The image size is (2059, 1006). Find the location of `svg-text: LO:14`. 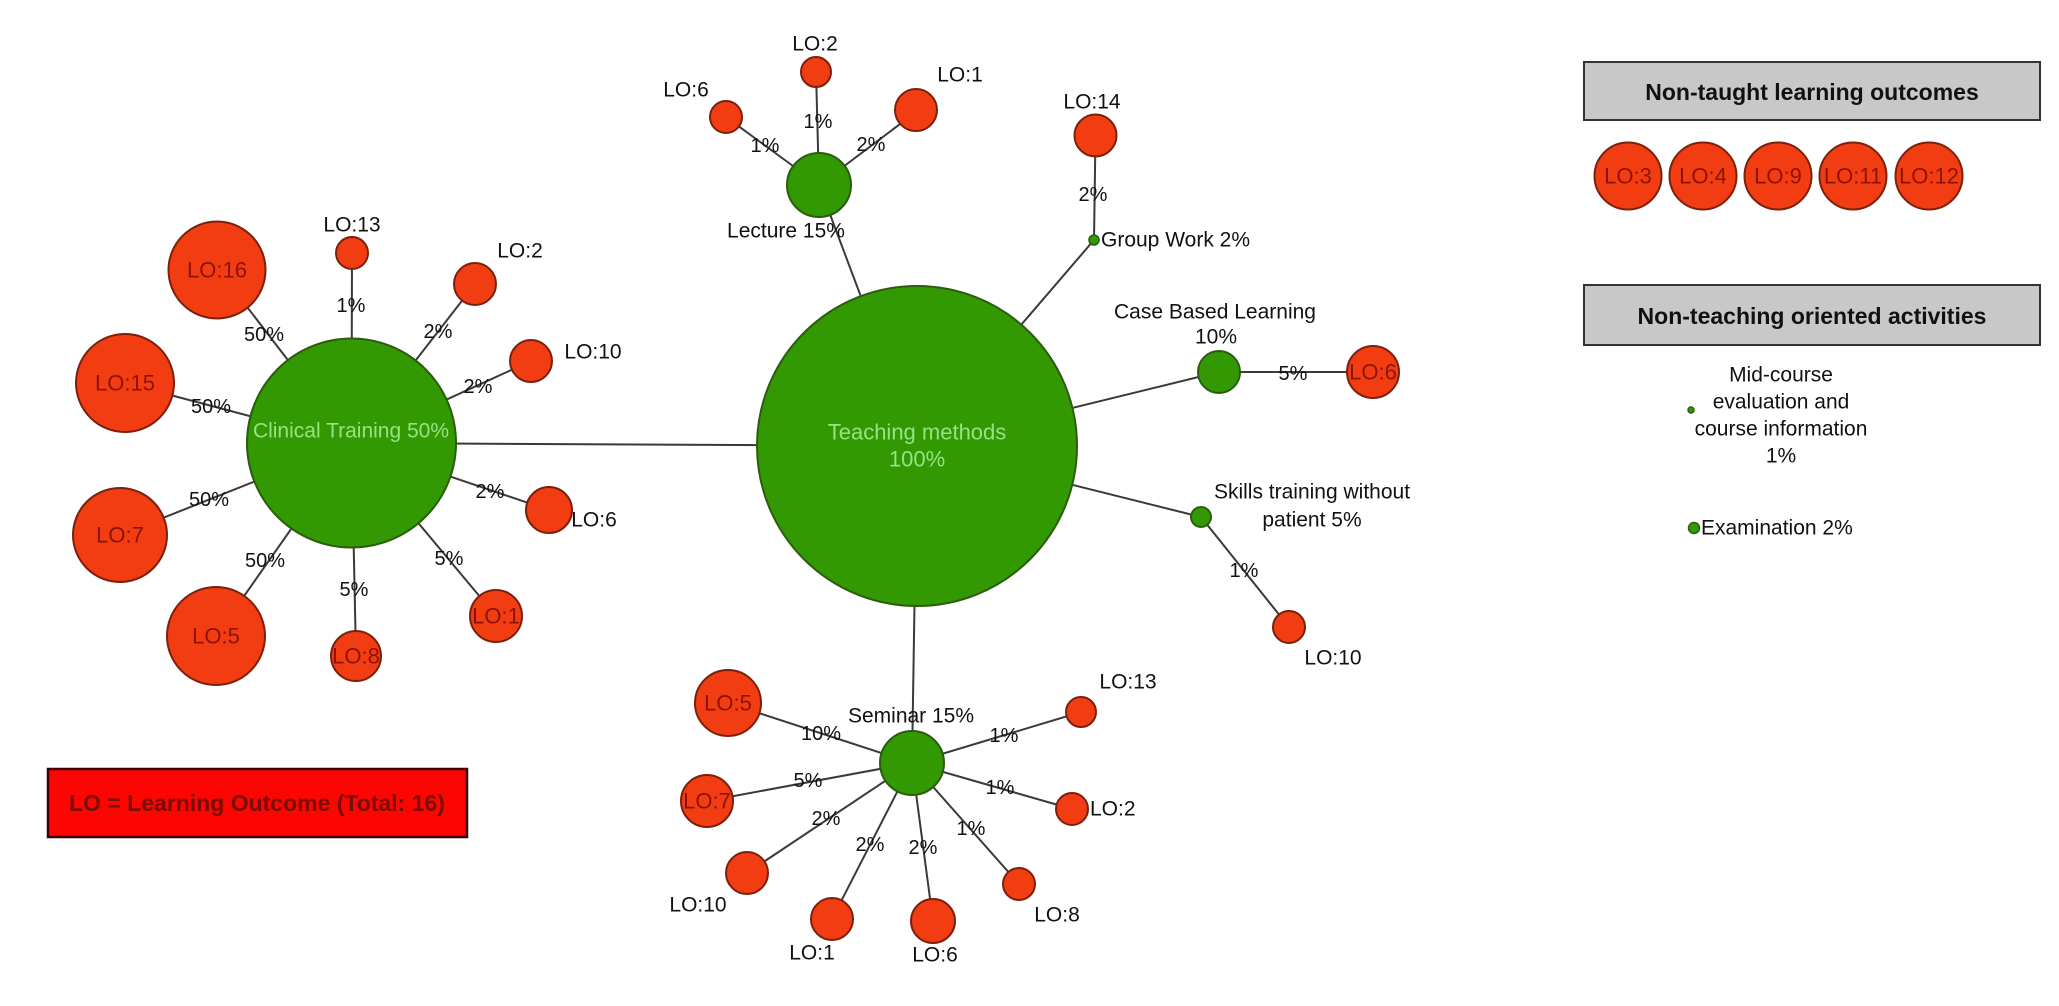

svg-text: LO:14 is located at coordinates (1092, 102).